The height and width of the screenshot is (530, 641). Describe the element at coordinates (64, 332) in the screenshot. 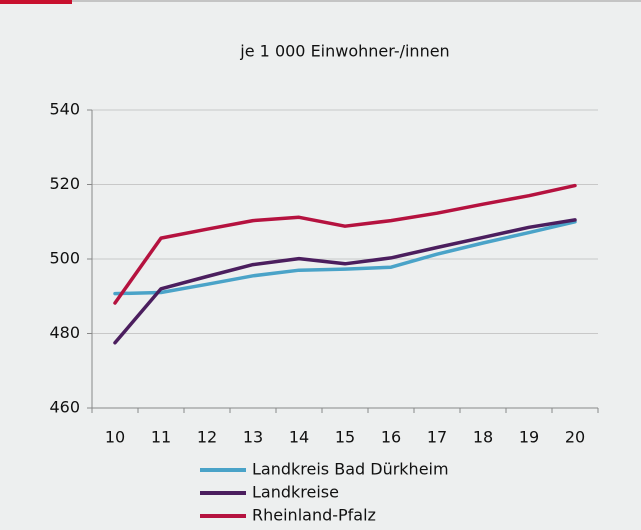

I see `y-tick-label: 480` at that location.